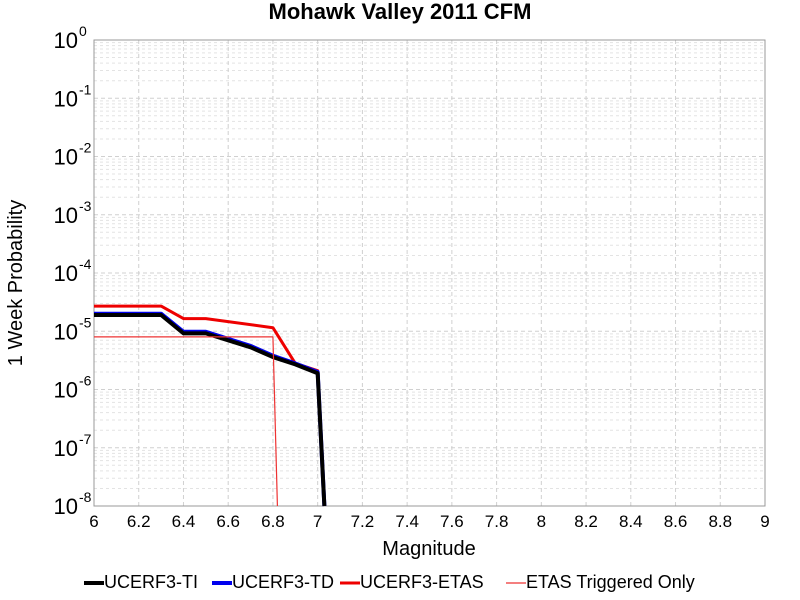 The height and width of the screenshot is (600, 800). I want to click on x-axis-ticks: 6 6.2 6.4 6.6 6.8 7 7.2 7.4 7.6 7.8 8 8.2 8.4 8.6 8.8 9, so click(429, 521).